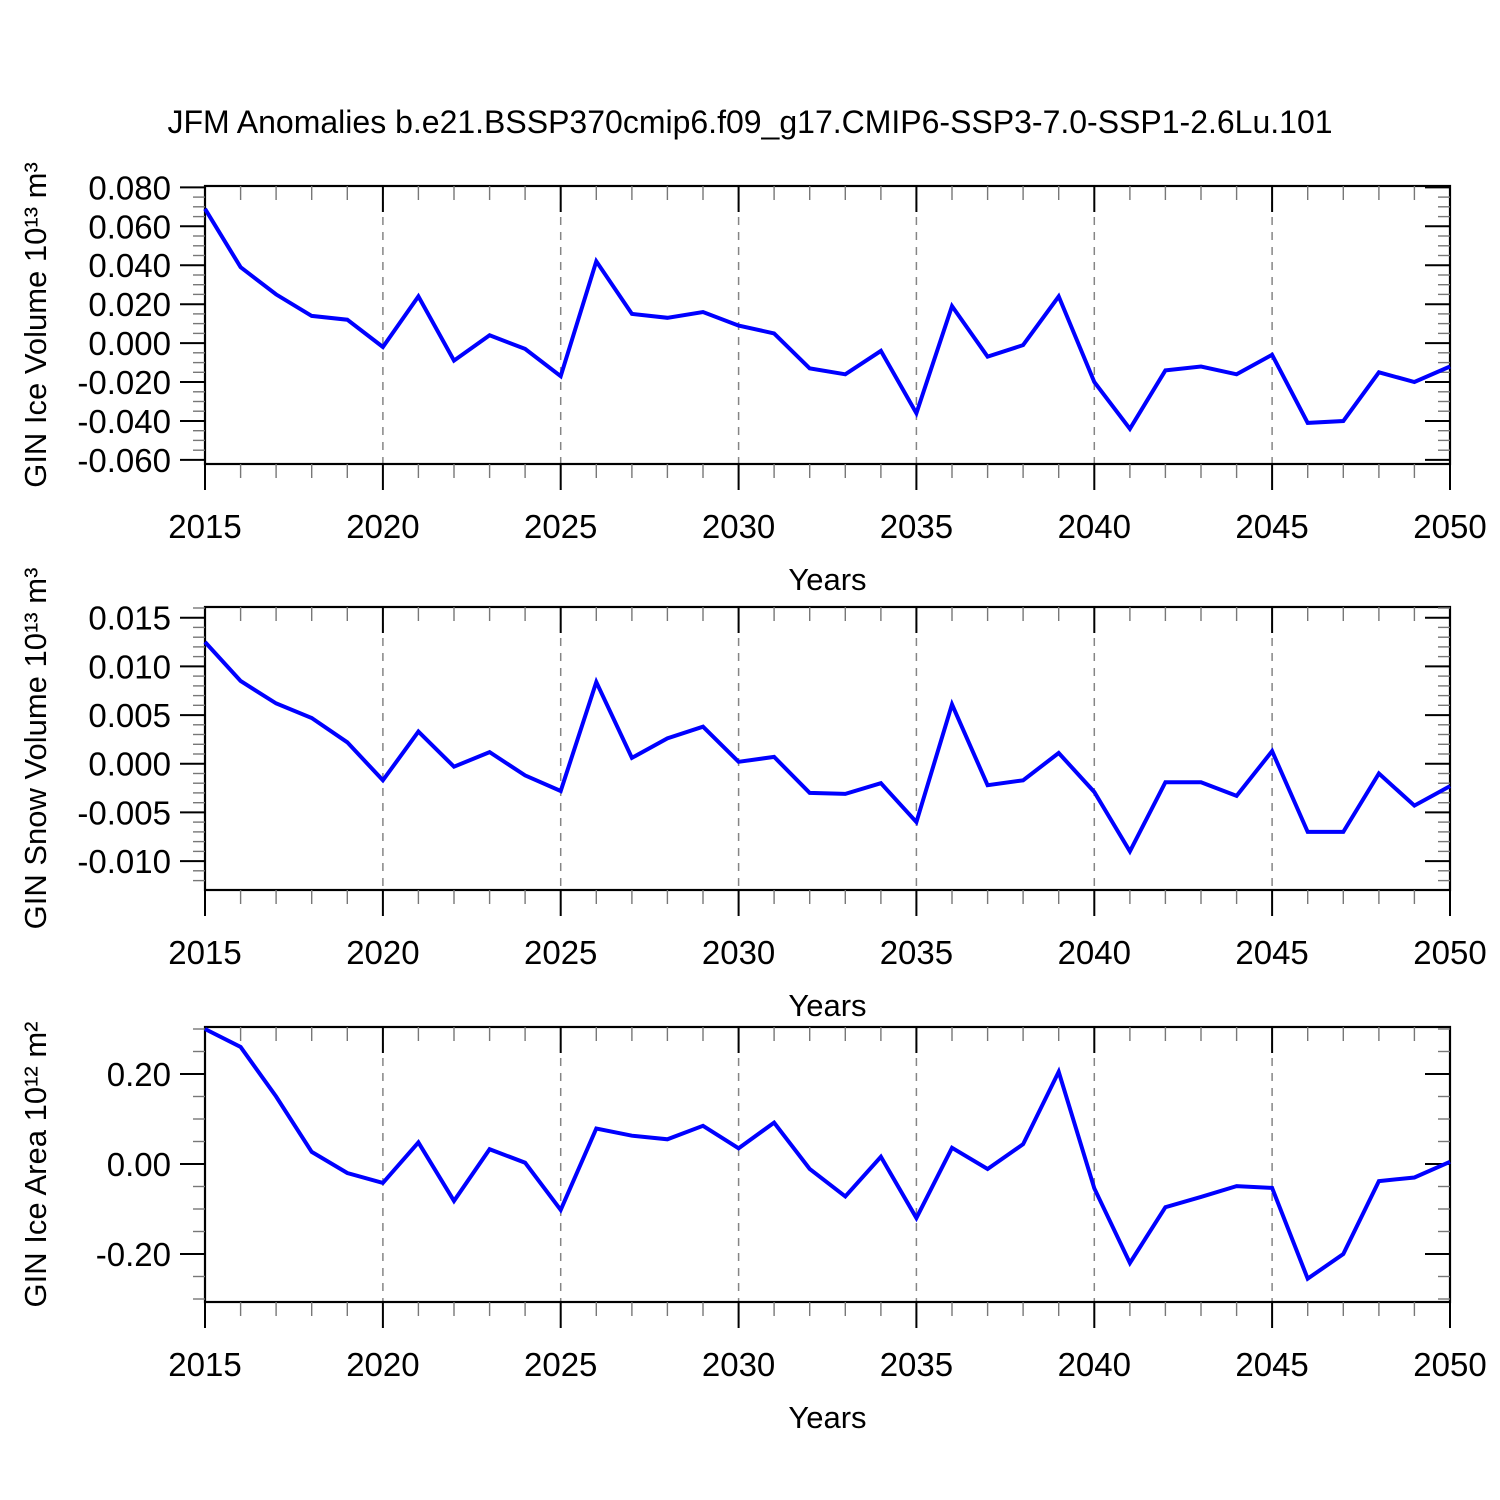  Describe the element at coordinates (124, 460) in the screenshot. I see `y-tick-label: -0.060` at that location.